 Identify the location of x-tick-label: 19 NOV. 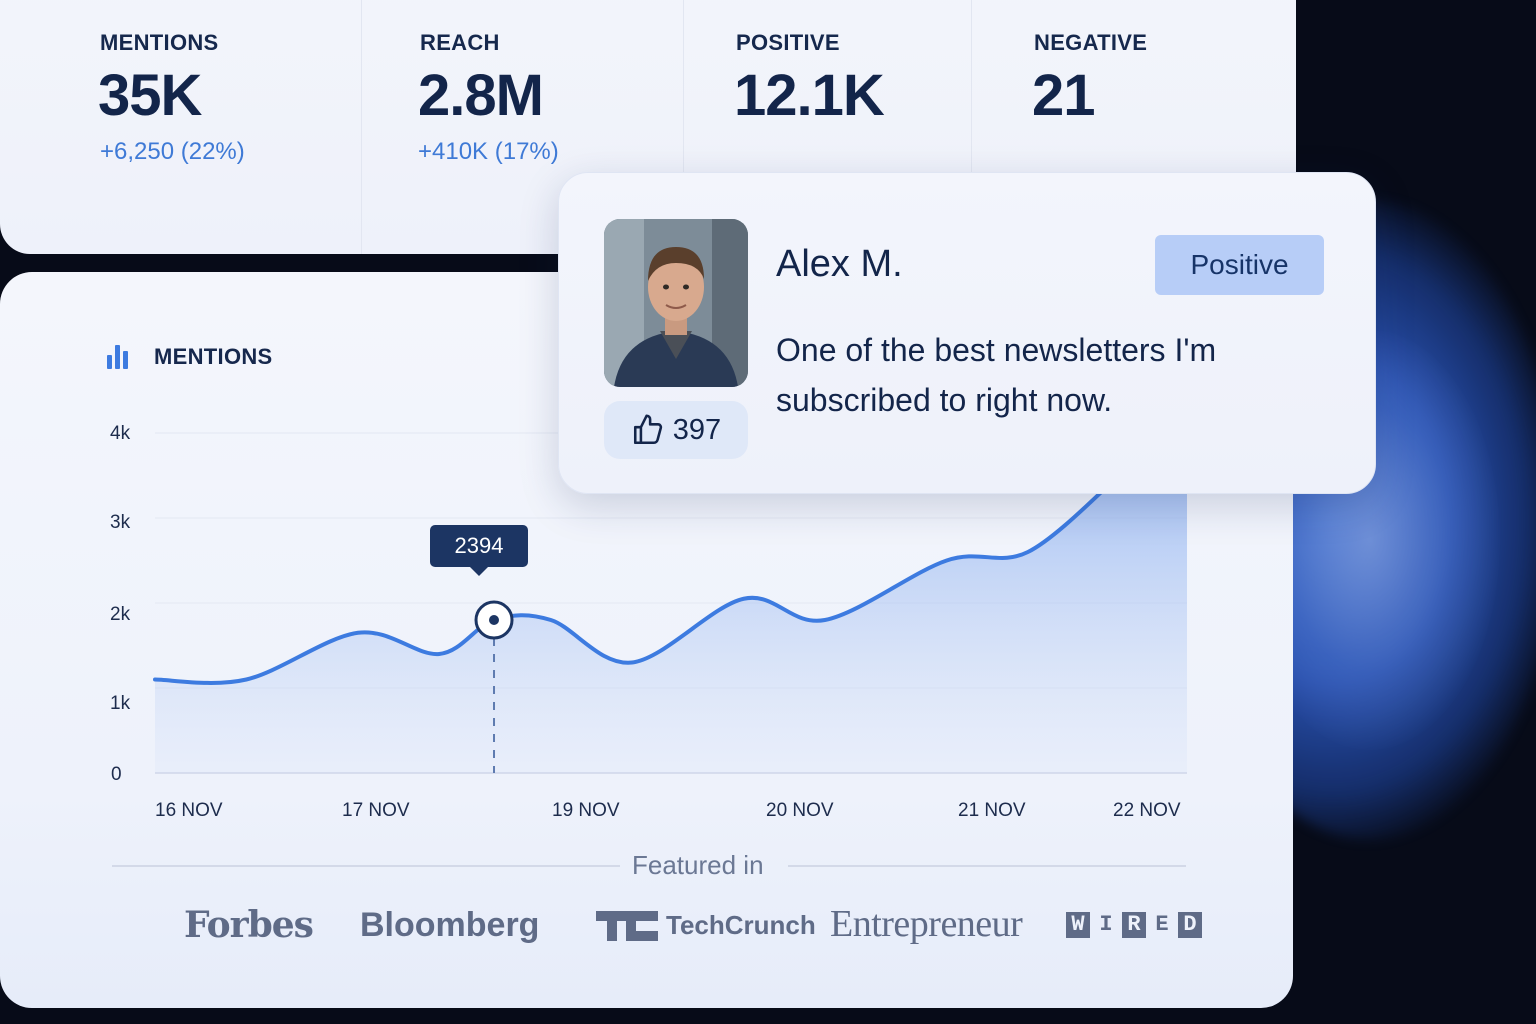
(586, 810).